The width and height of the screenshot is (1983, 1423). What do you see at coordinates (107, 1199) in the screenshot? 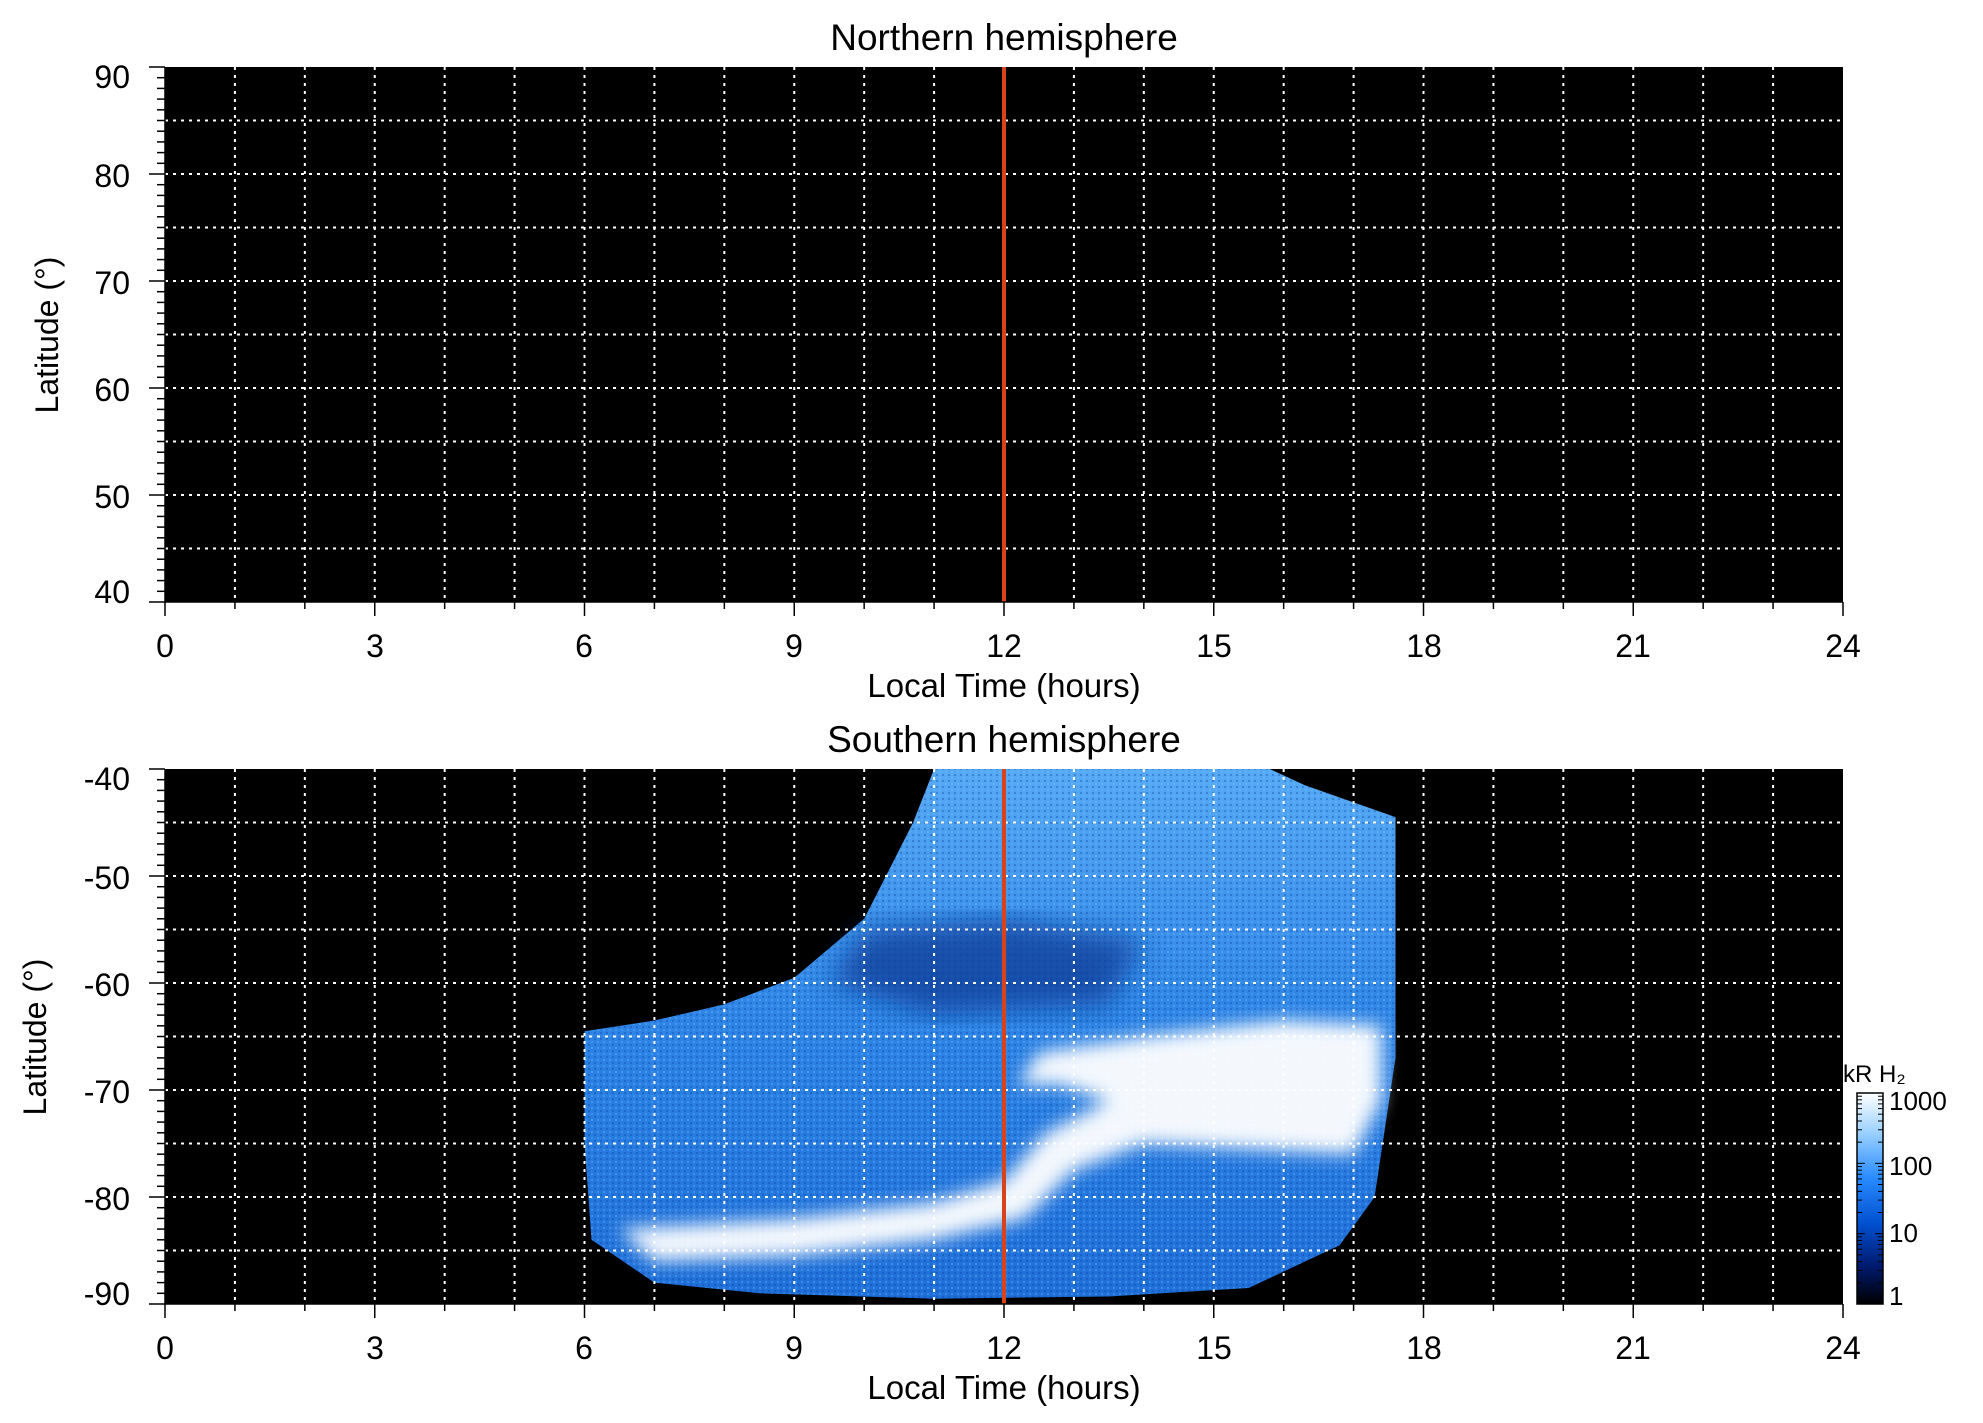
I see `y-tick-label: -80` at bounding box center [107, 1199].